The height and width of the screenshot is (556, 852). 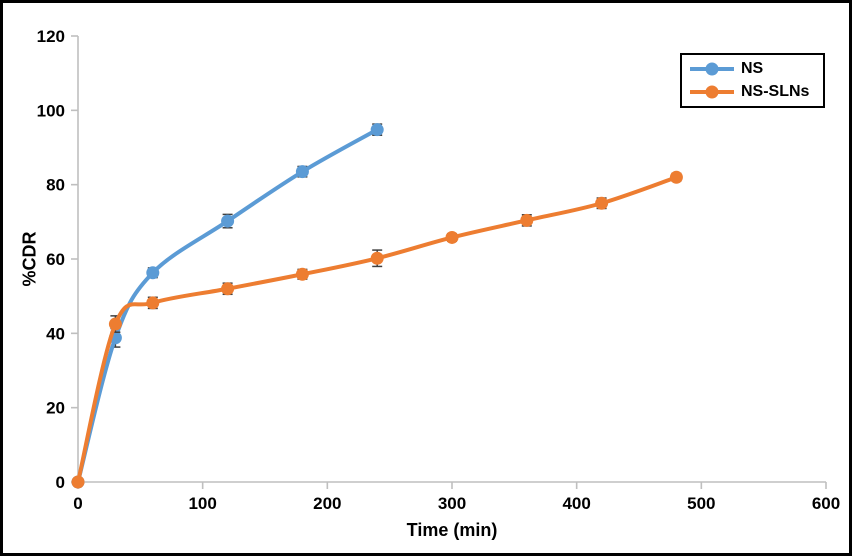 I want to click on x-tick-label: 200, so click(x=327, y=503).